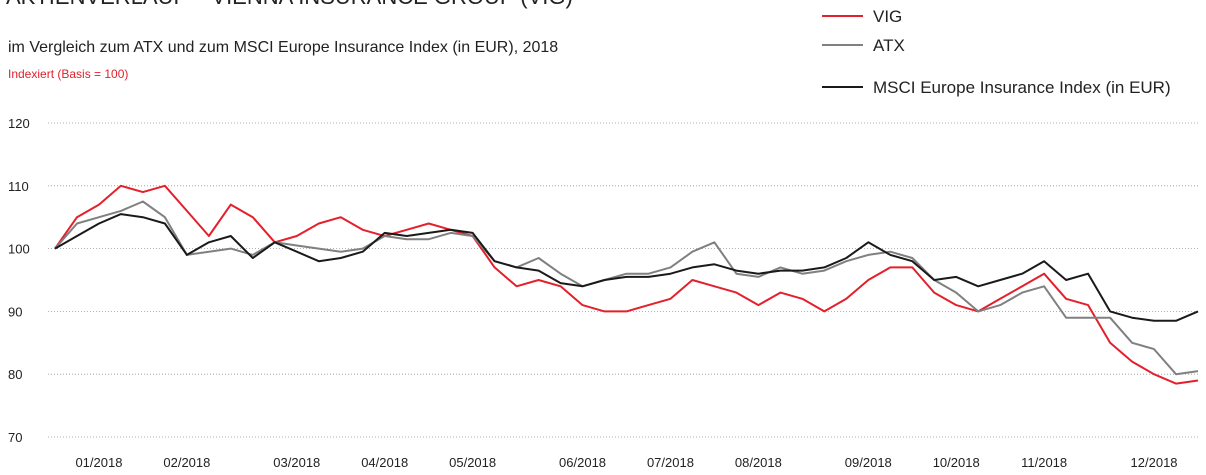 The height and width of the screenshot is (475, 1206). I want to click on x-tick-label: 06/2018, so click(582, 462).